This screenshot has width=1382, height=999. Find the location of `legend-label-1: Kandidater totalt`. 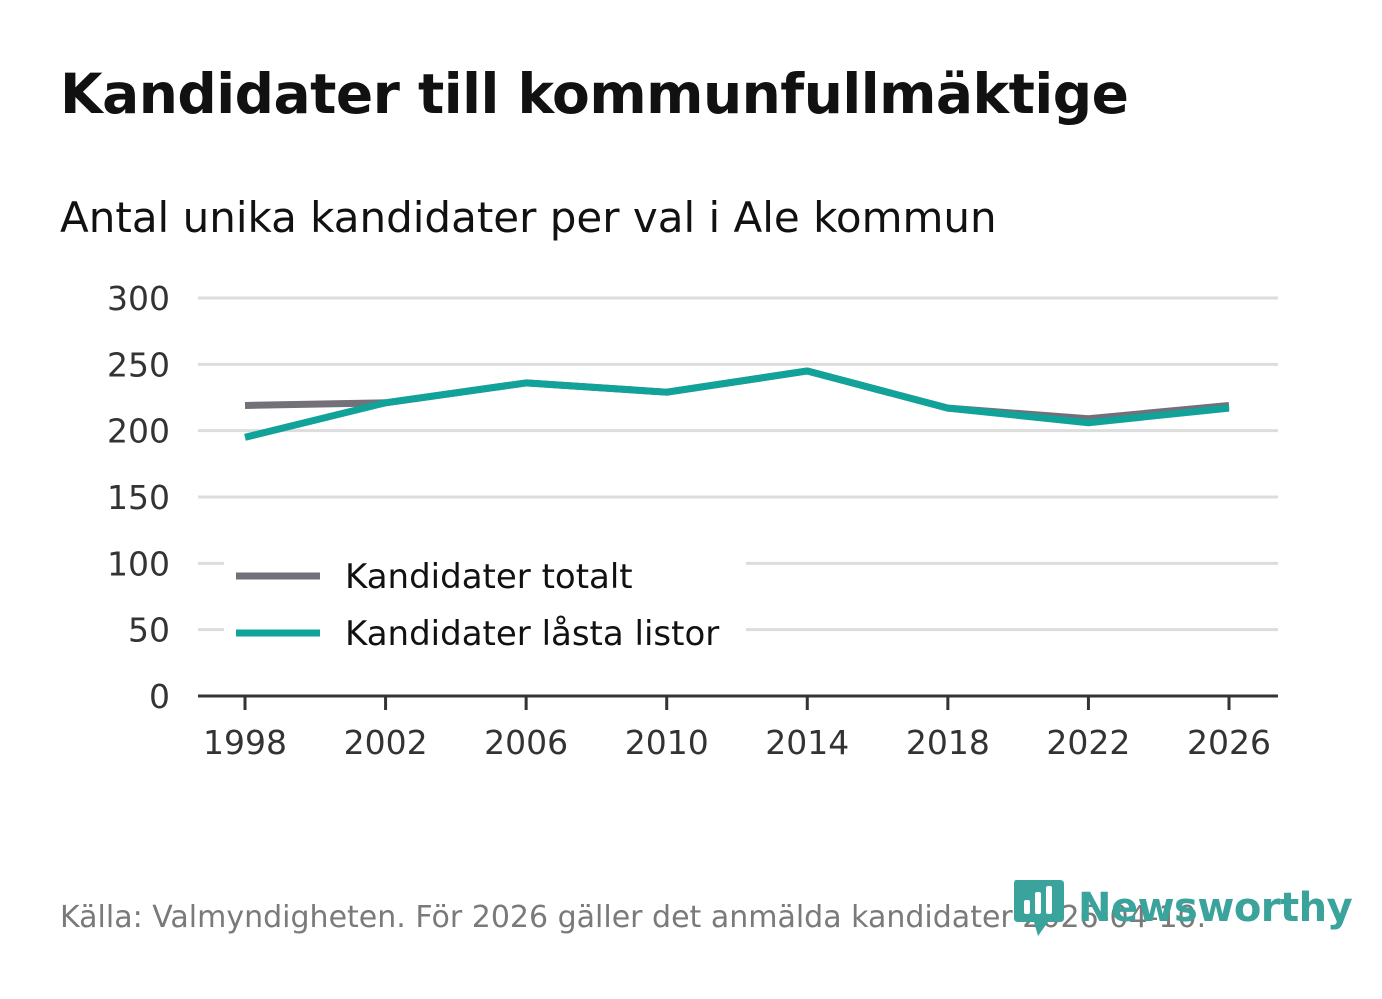

legend-label-1: Kandidater totalt is located at coordinates (489, 577).